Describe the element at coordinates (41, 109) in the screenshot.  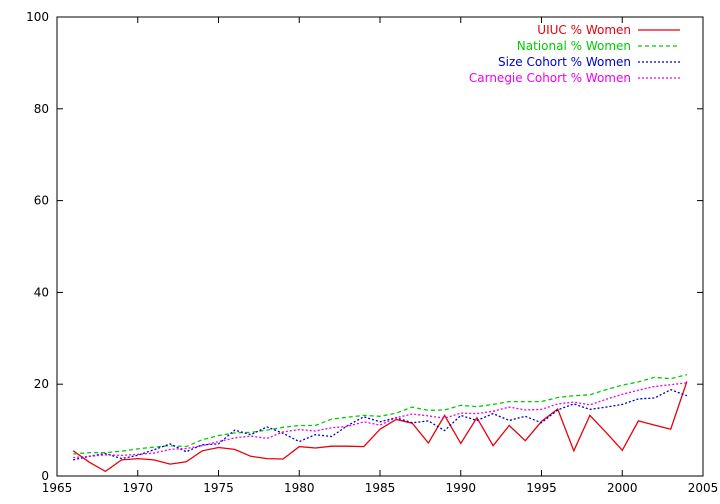
I see `y-tick-label: 80` at that location.